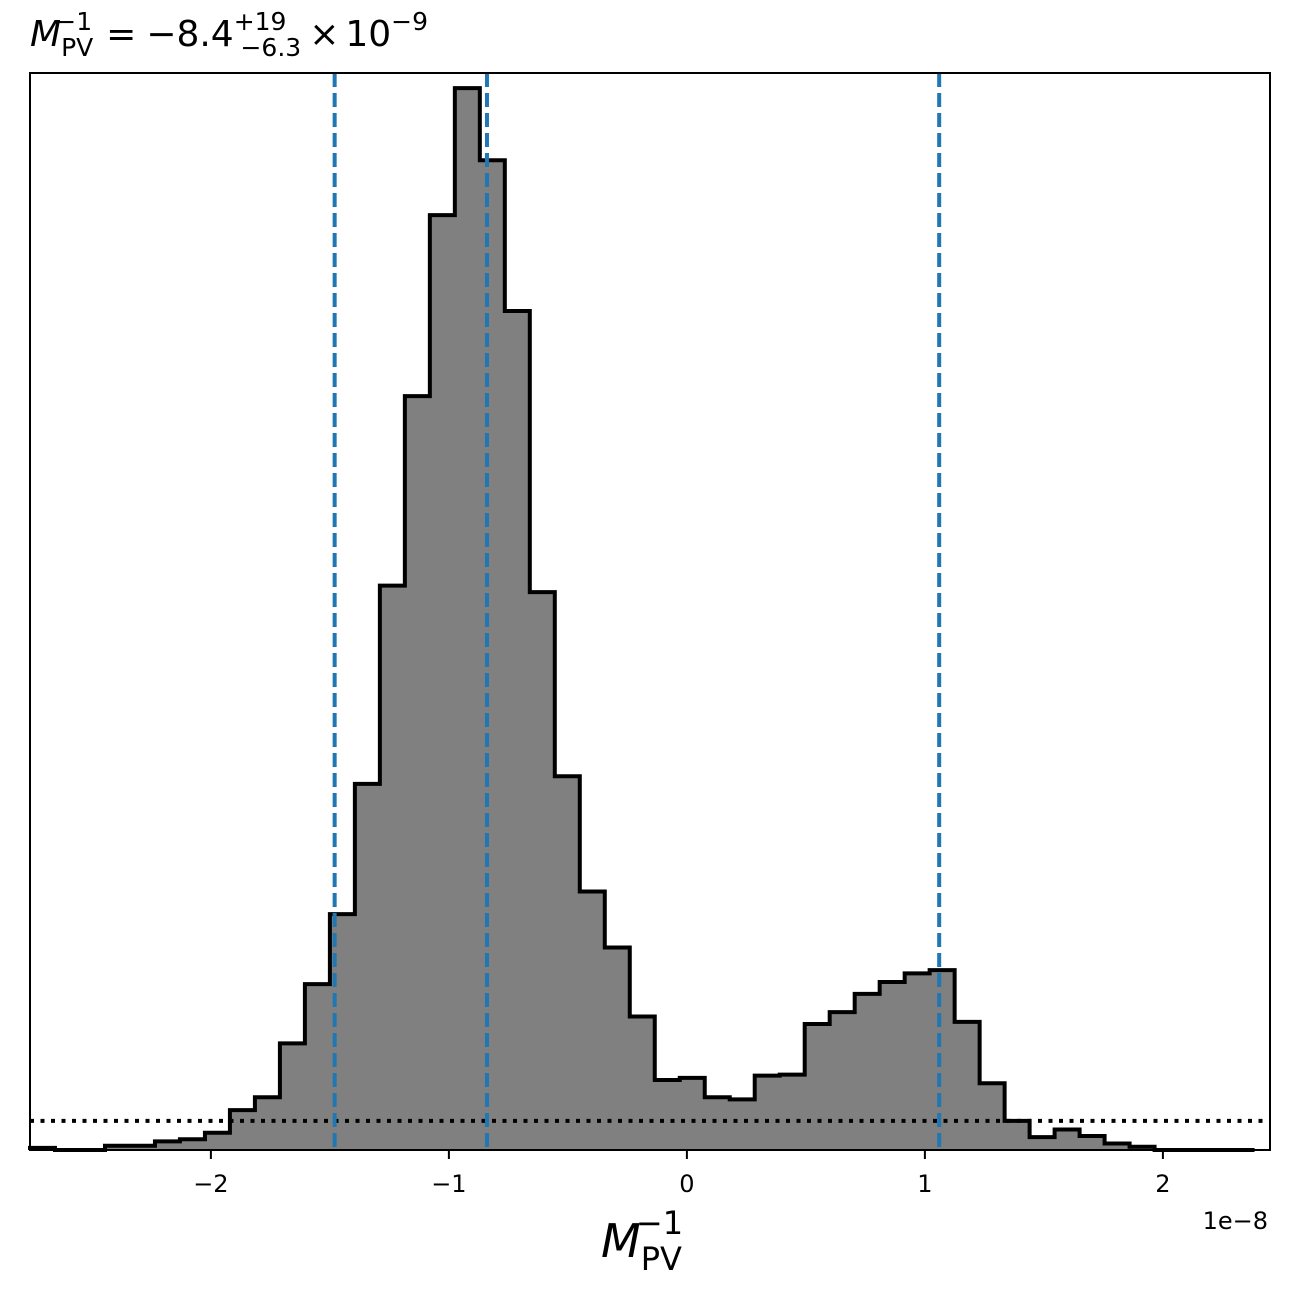 The image size is (1289, 1297). What do you see at coordinates (661, 1259) in the screenshot?
I see `xlabel-sub: PV` at bounding box center [661, 1259].